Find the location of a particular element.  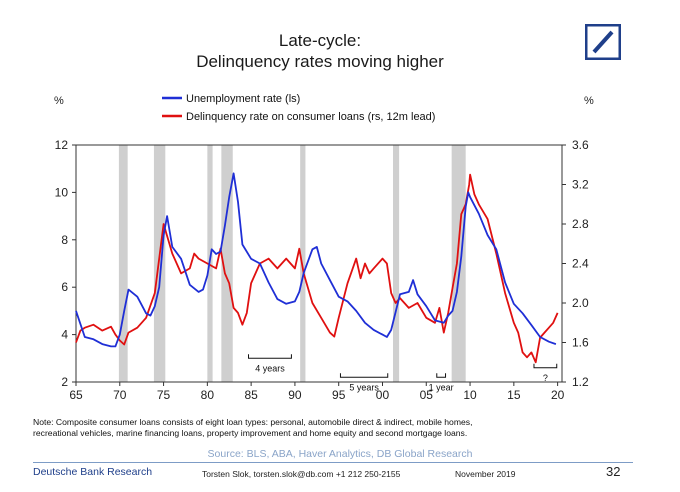

footer-brand: Deutsche Bank Research is located at coordinates (93, 472).